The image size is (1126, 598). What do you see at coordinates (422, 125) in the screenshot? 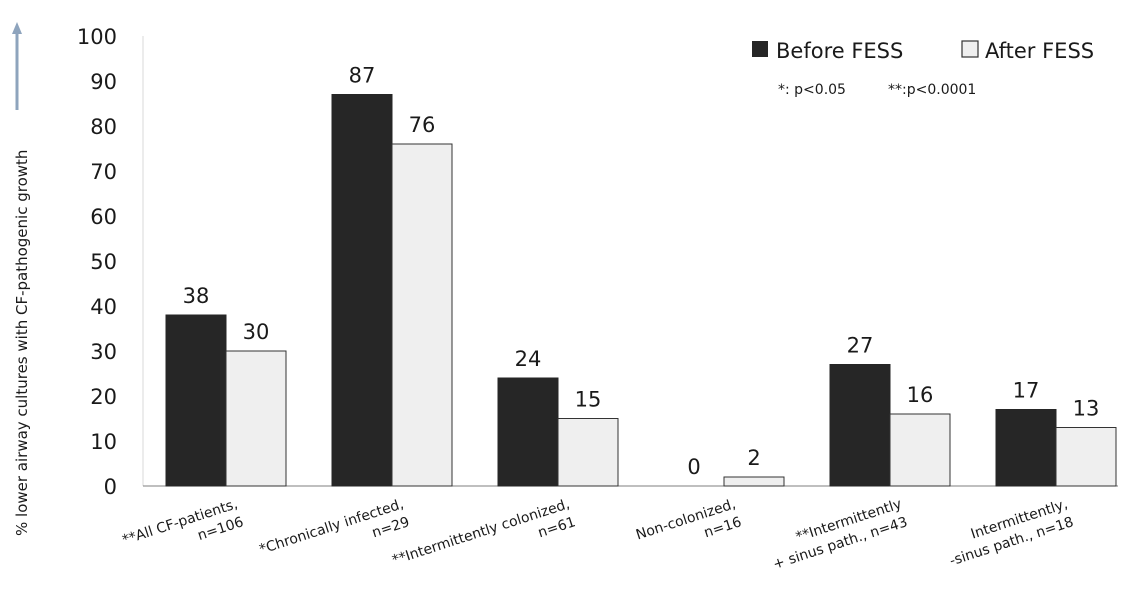
I see `data-label: 76` at bounding box center [422, 125].